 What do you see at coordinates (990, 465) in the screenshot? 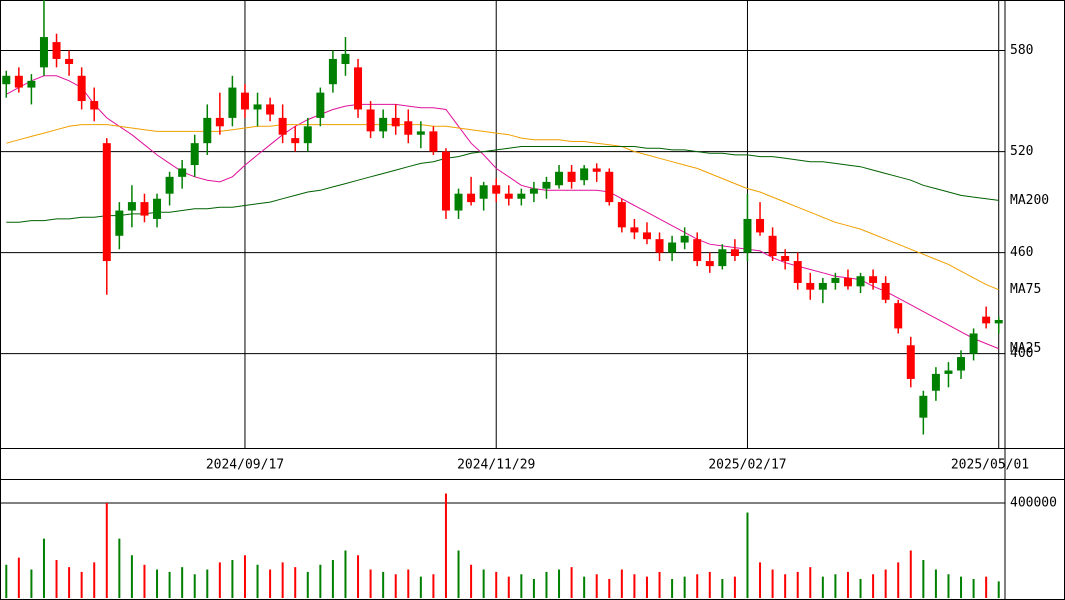
I see `x-tick-label: 2025/05/01` at bounding box center [990, 465].